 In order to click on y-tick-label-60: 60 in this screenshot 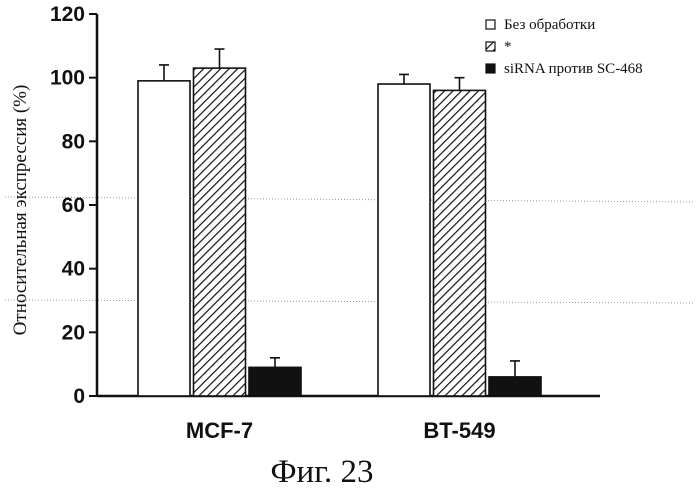, I will do `click(73, 205)`.